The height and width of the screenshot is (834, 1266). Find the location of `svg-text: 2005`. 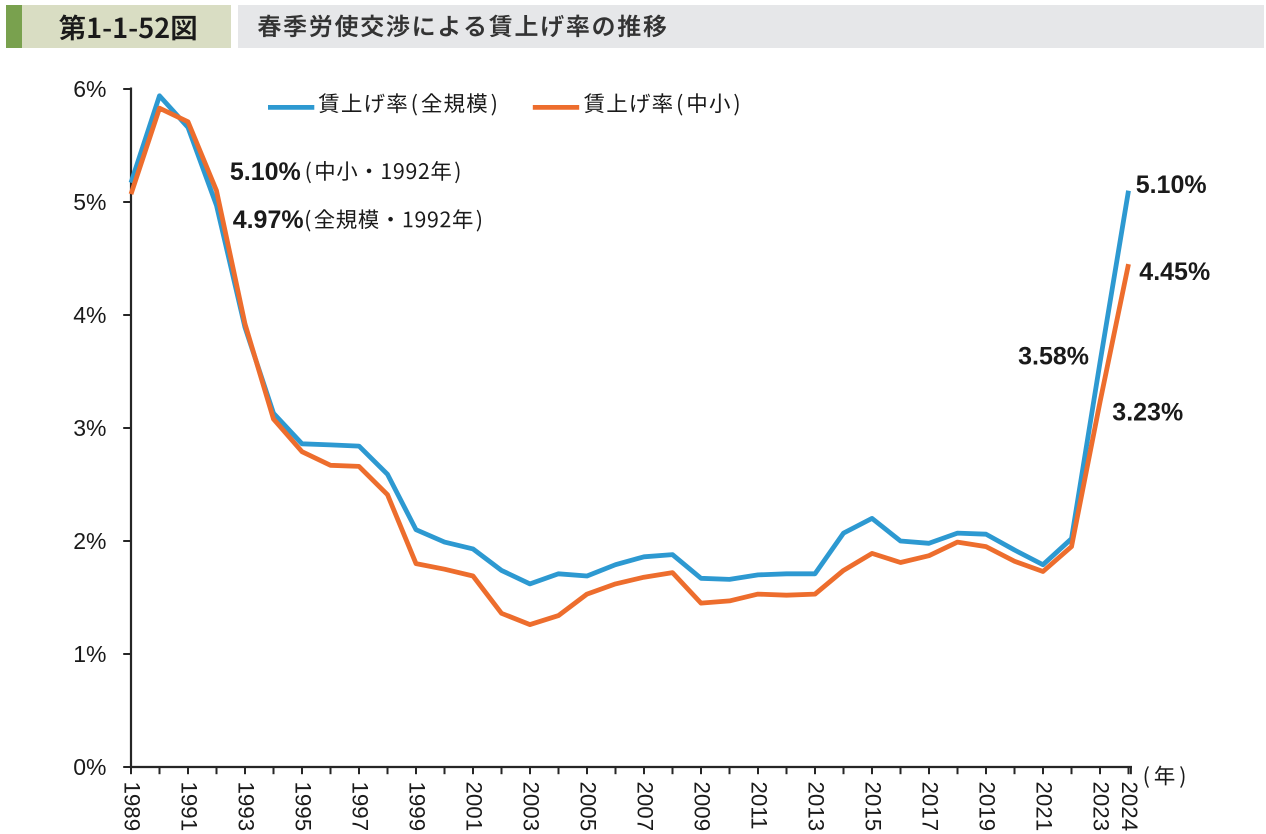

svg-text: 2005 is located at coordinates (588, 807).